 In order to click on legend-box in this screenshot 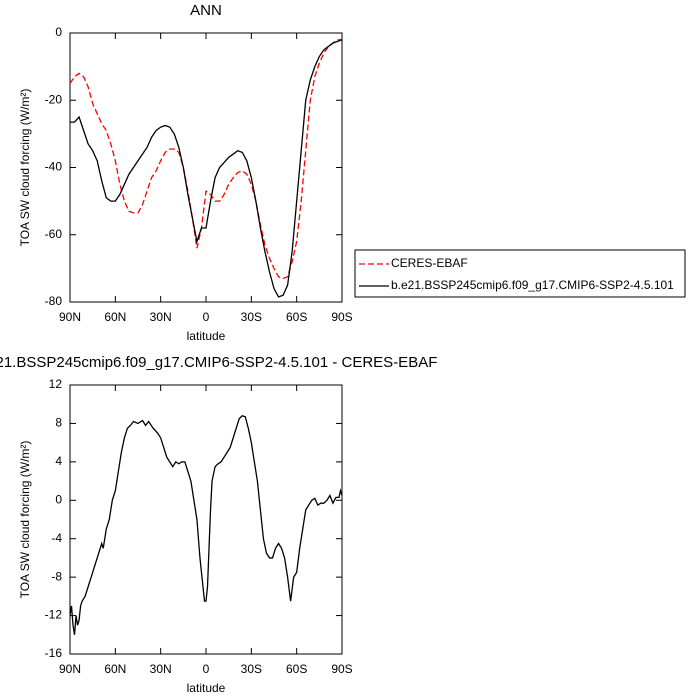, I will do `click(520, 273)`.